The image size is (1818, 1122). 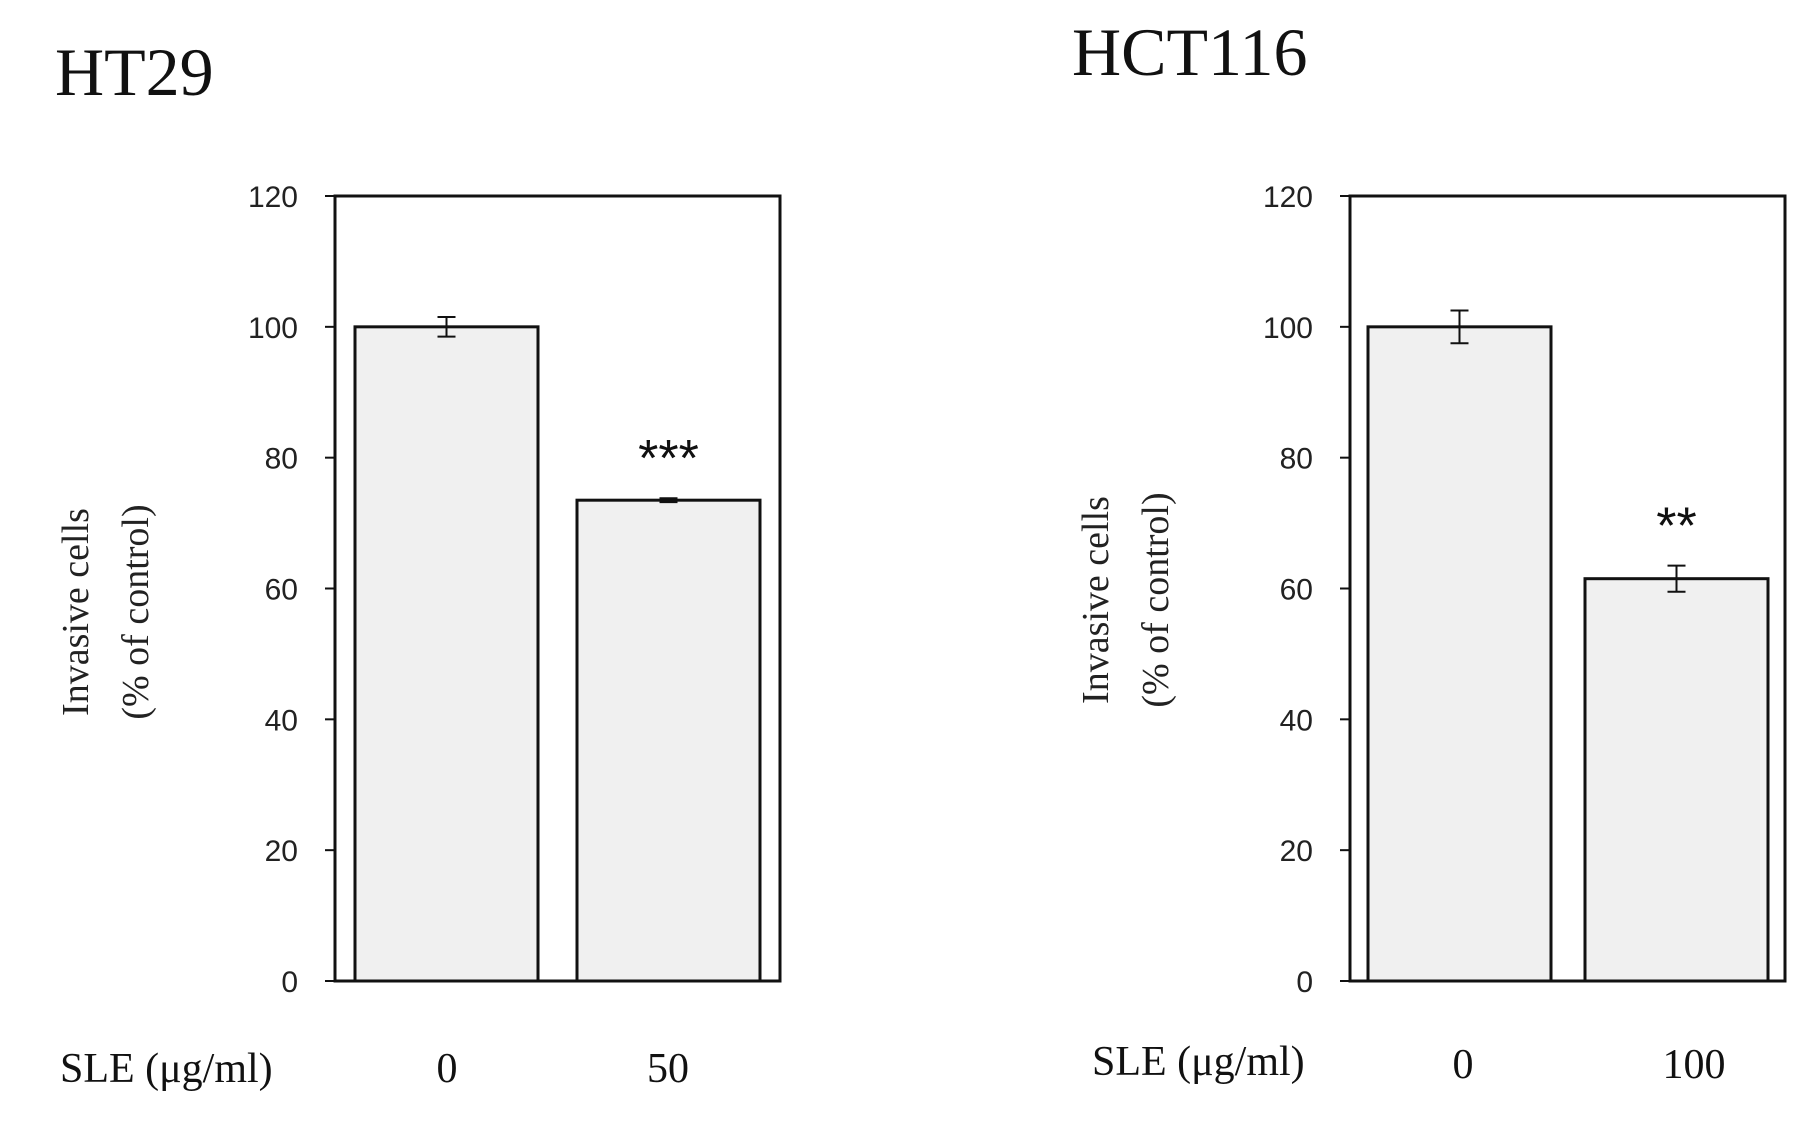 What do you see at coordinates (668, 459) in the screenshot?
I see `significance-label: ***` at bounding box center [668, 459].